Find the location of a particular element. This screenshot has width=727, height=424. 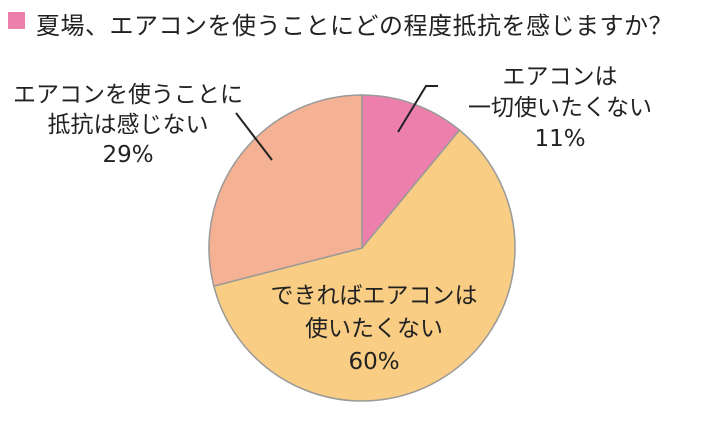

slice-no-resistance-percent: 29% is located at coordinates (127, 155).